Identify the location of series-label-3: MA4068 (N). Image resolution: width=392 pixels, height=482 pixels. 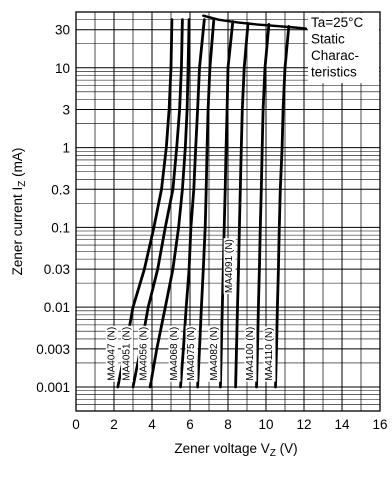
(174, 354).